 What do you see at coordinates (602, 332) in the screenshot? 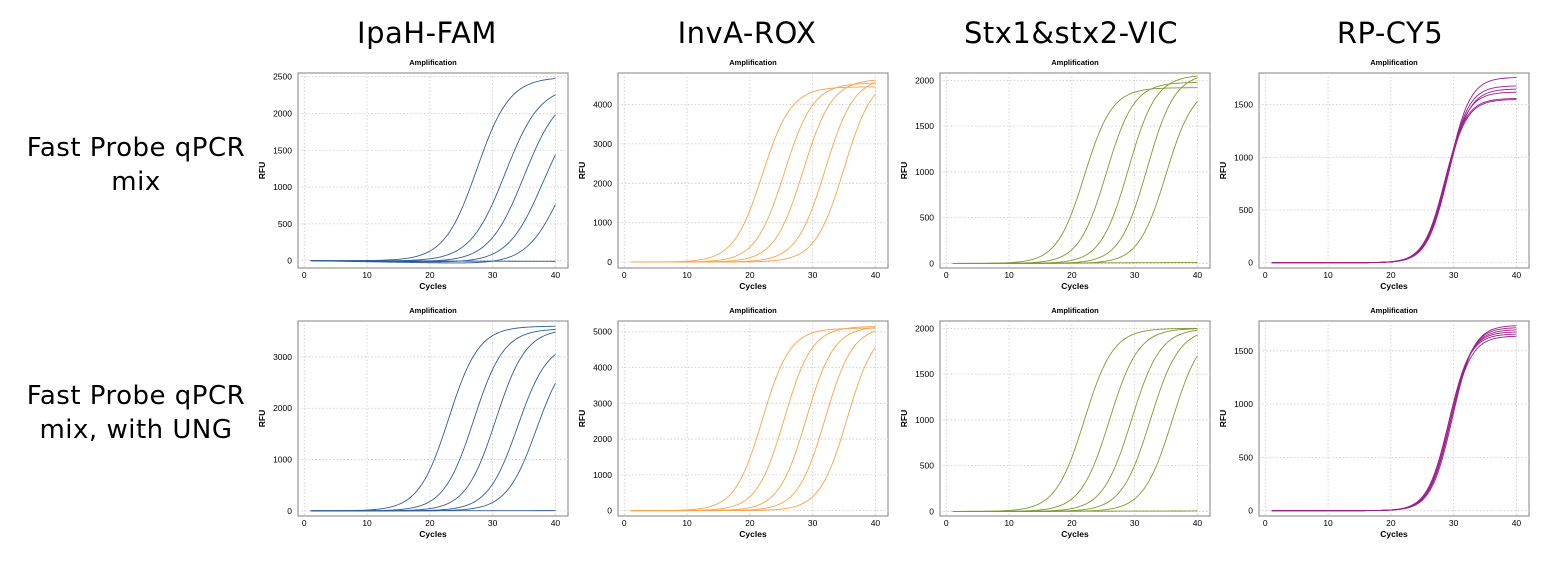
I see `y-tick-label: 5000` at bounding box center [602, 332].